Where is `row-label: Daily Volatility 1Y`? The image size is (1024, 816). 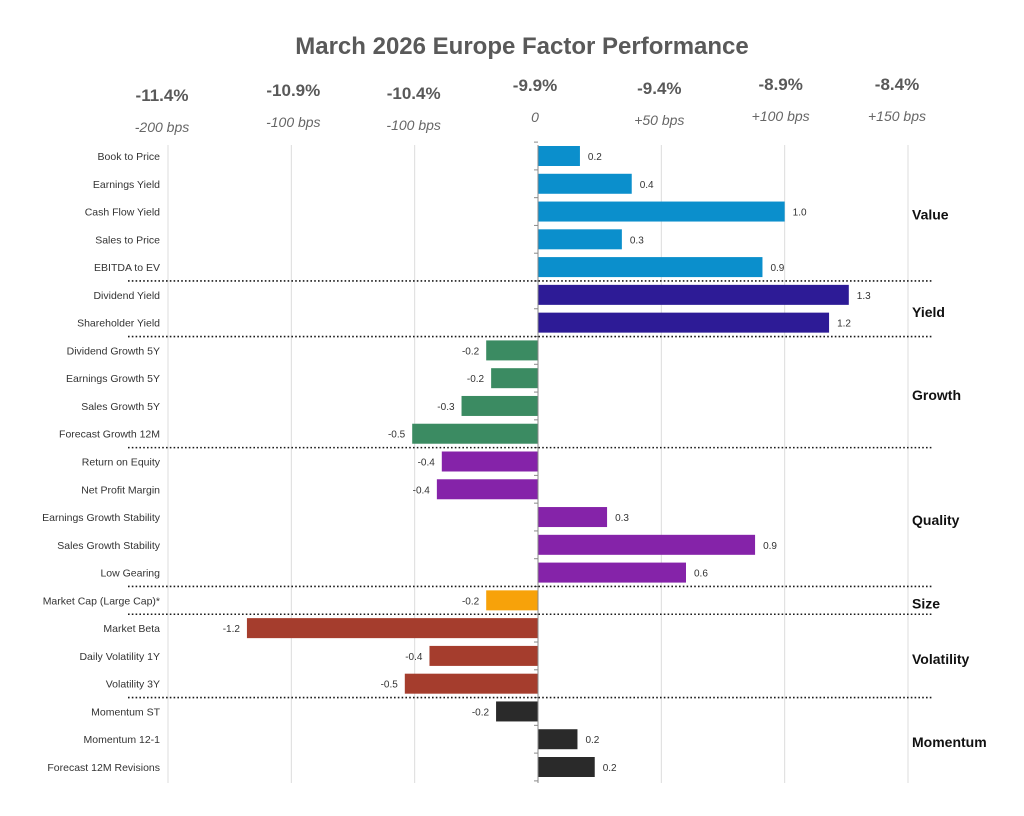
row-label: Daily Volatility 1Y is located at coordinates (119, 657).